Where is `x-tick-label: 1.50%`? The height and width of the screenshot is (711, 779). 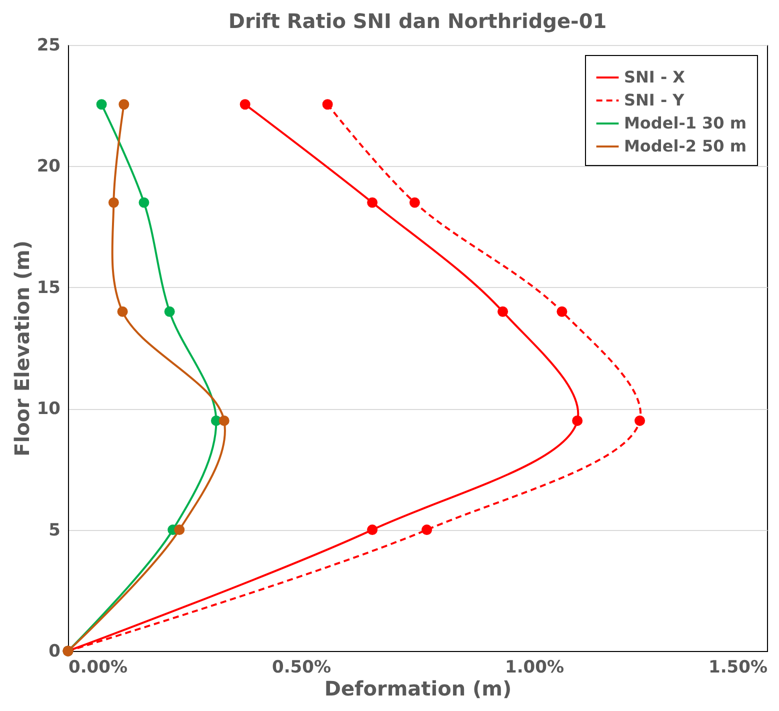
x-tick-label: 1.50% is located at coordinates (738, 668).